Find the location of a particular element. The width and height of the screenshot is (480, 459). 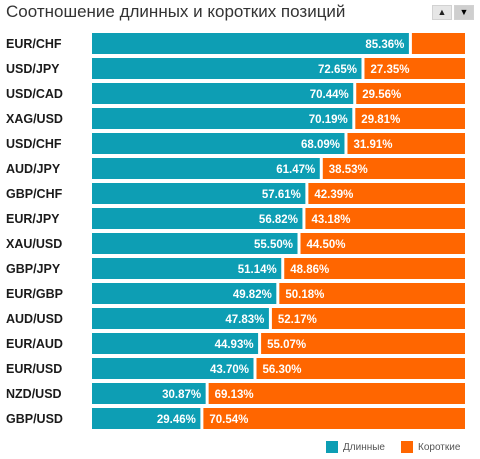

long-value-label-xag-usd: 70.19% is located at coordinates (328, 120).